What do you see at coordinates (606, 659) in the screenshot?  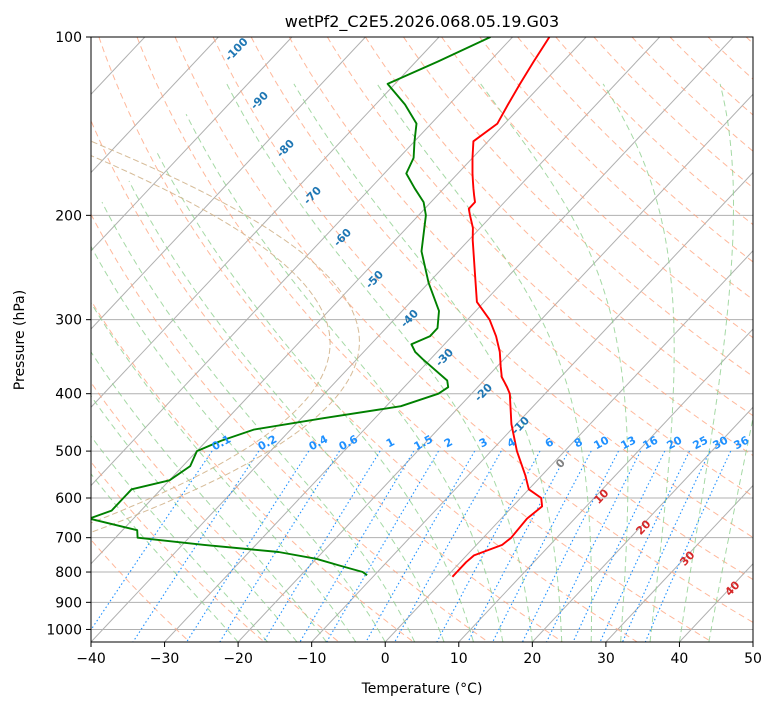 I see `x-tick-label: 30` at bounding box center [606, 659].